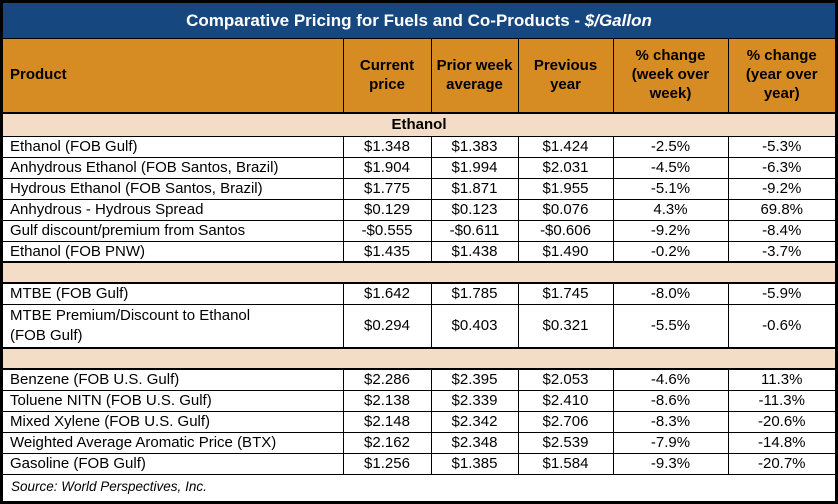 The image size is (838, 504). I want to click on value-cell: $2.395, so click(474, 379).